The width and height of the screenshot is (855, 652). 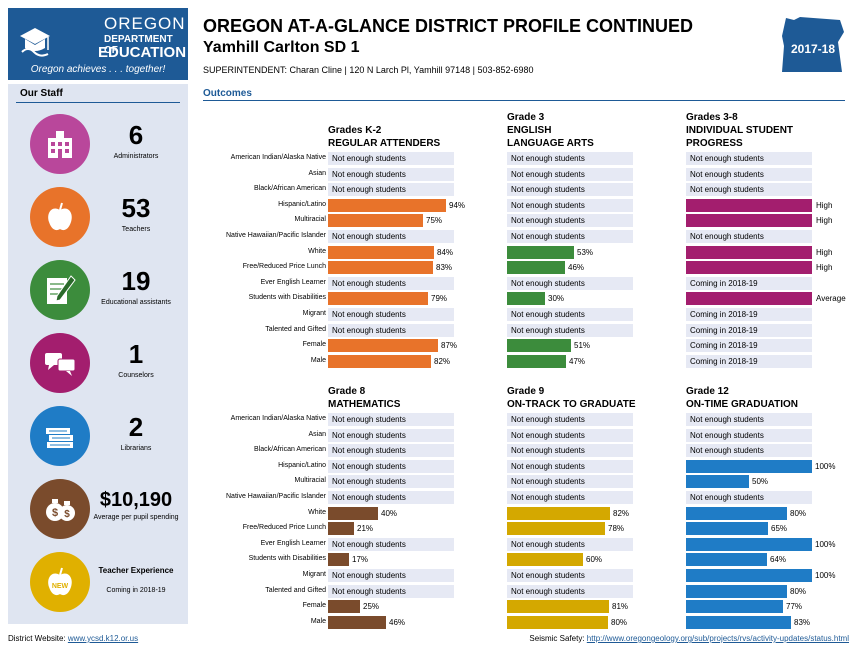 I want to click on staff-item: 19 Educational assistants, so click(x=98, y=289).